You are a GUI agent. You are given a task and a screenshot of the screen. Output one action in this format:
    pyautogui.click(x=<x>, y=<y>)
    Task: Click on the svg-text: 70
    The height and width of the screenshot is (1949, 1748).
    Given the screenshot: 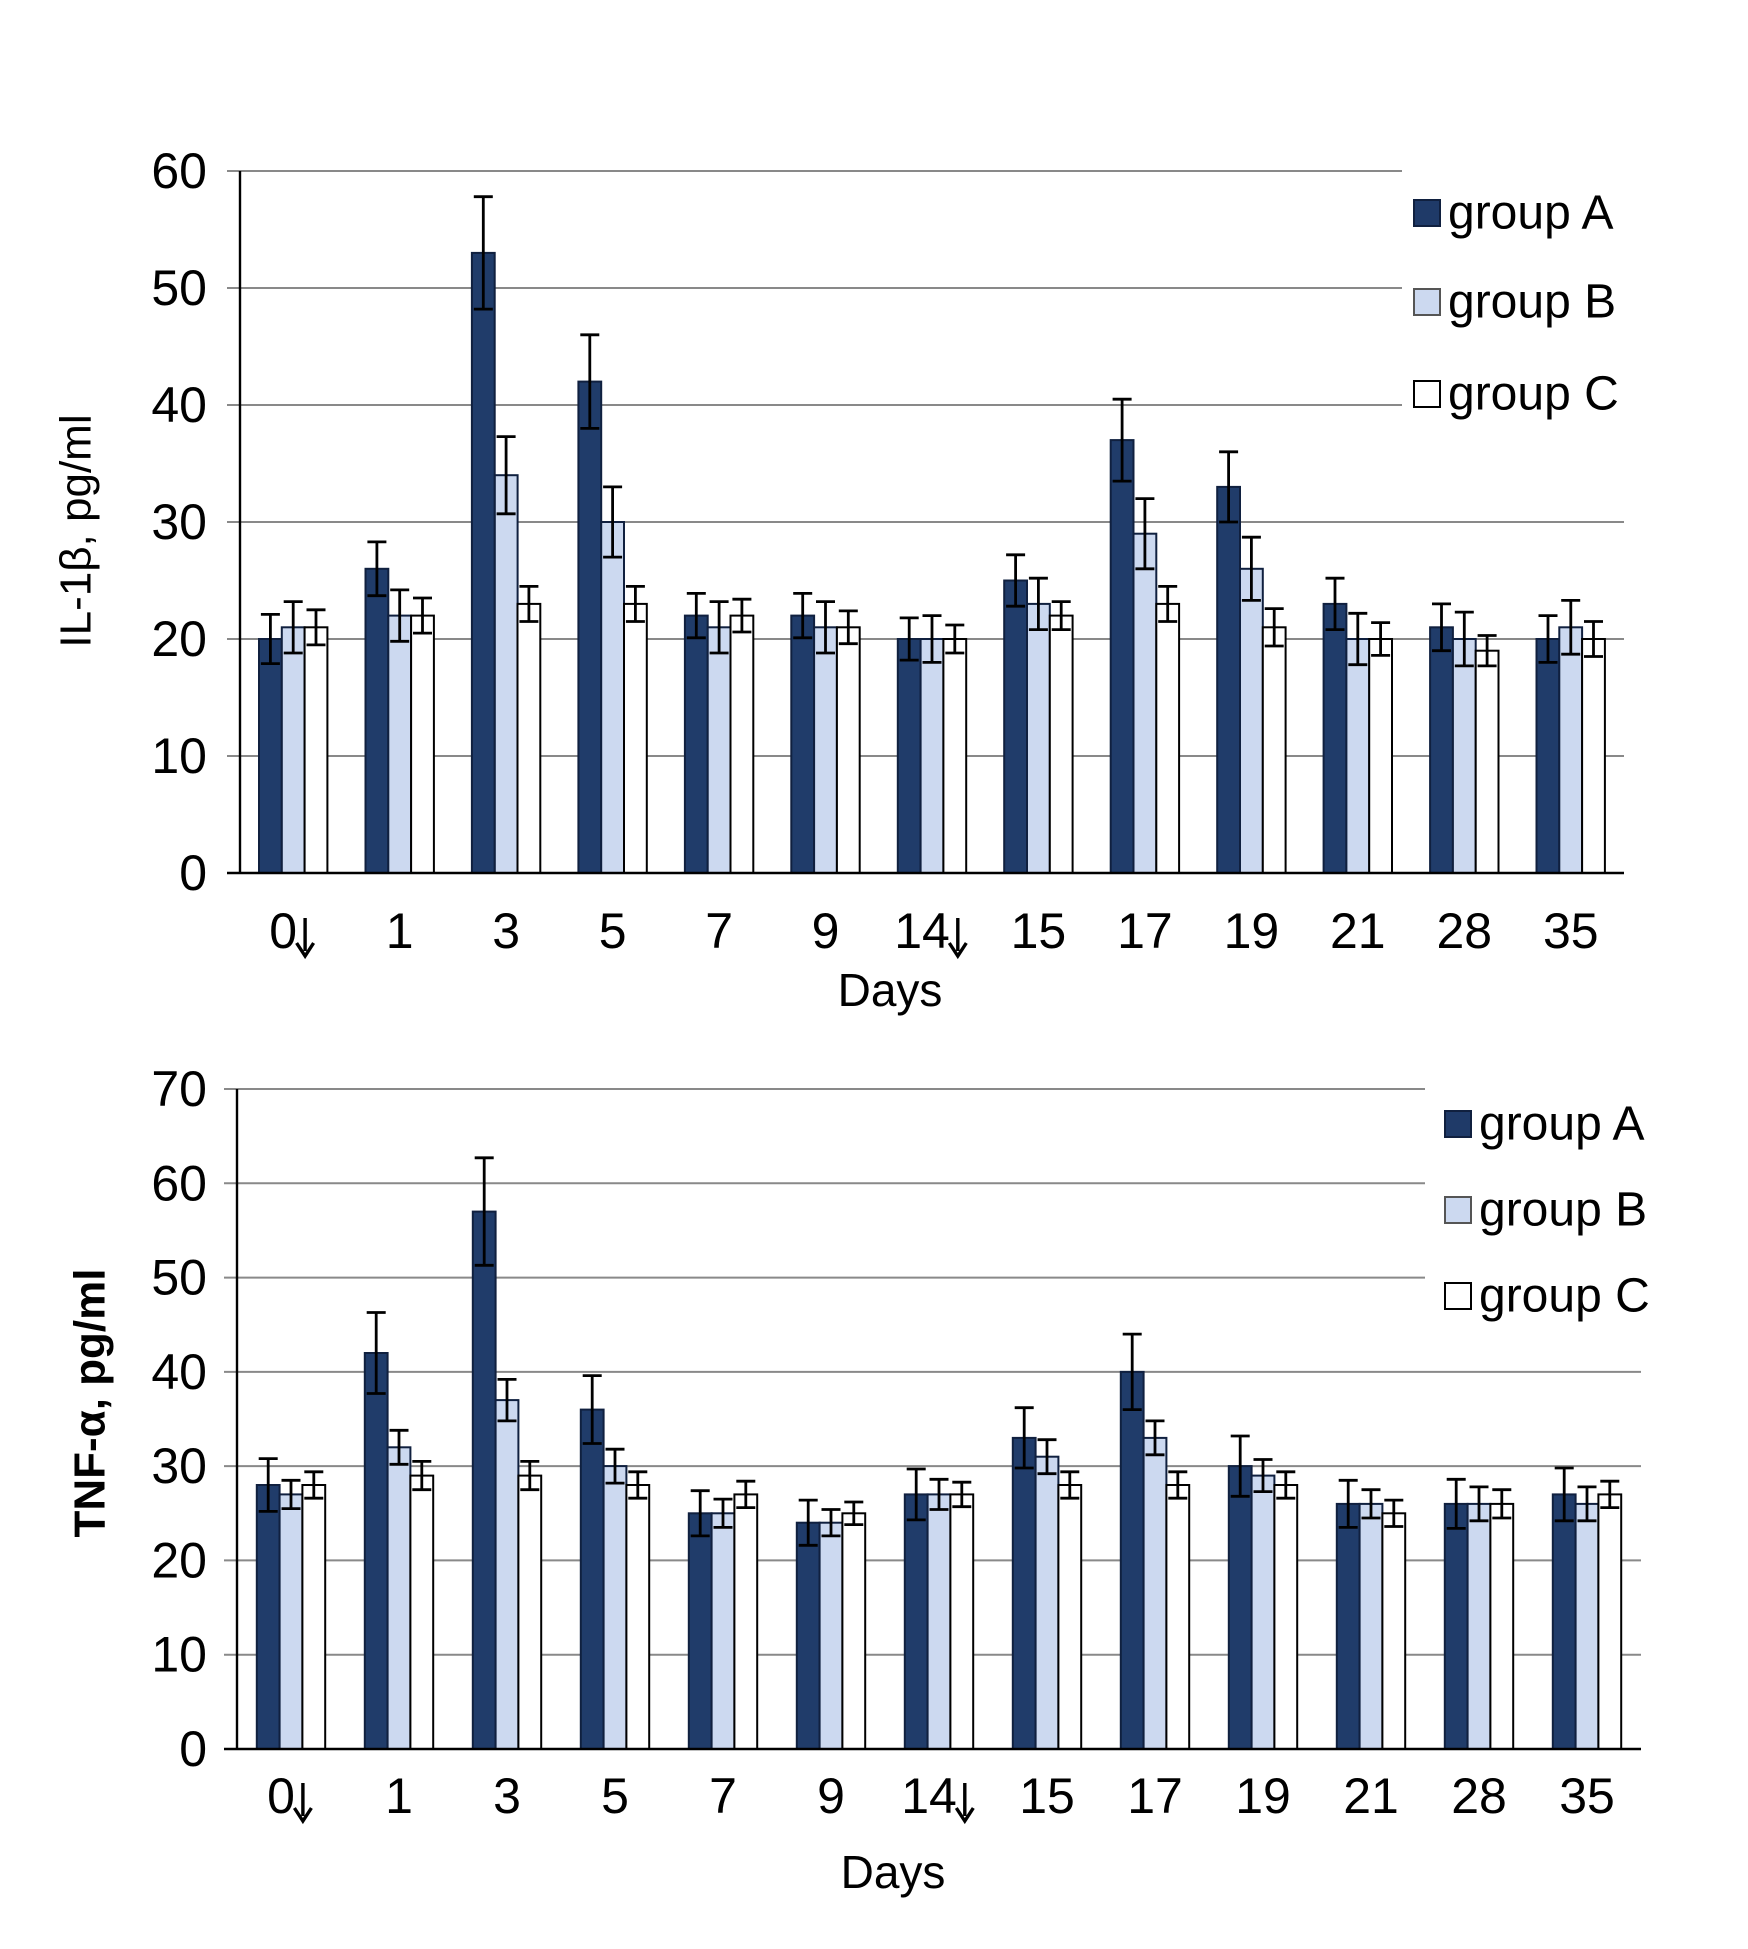 What is the action you would take?
    pyautogui.click(x=179, y=1089)
    